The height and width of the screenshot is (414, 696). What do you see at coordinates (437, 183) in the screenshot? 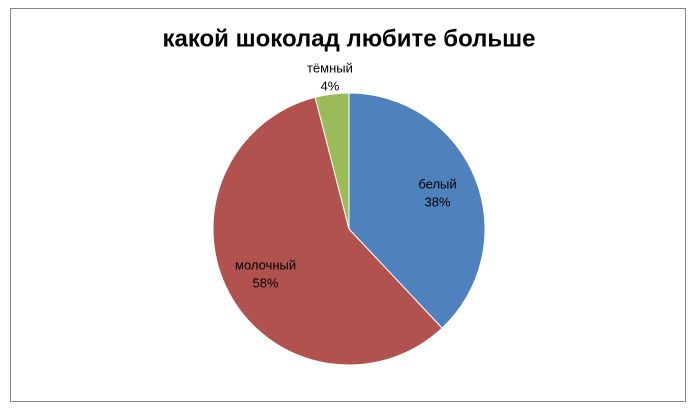
I see `slice-label: белый` at bounding box center [437, 183].